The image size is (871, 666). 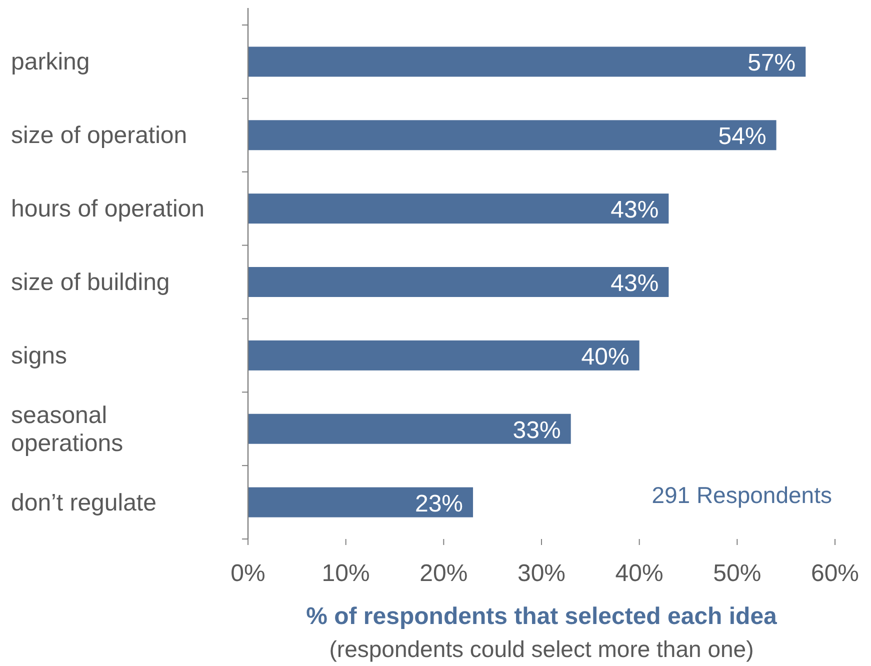 What do you see at coordinates (248, 573) in the screenshot?
I see `x-tick-label: 0%` at bounding box center [248, 573].